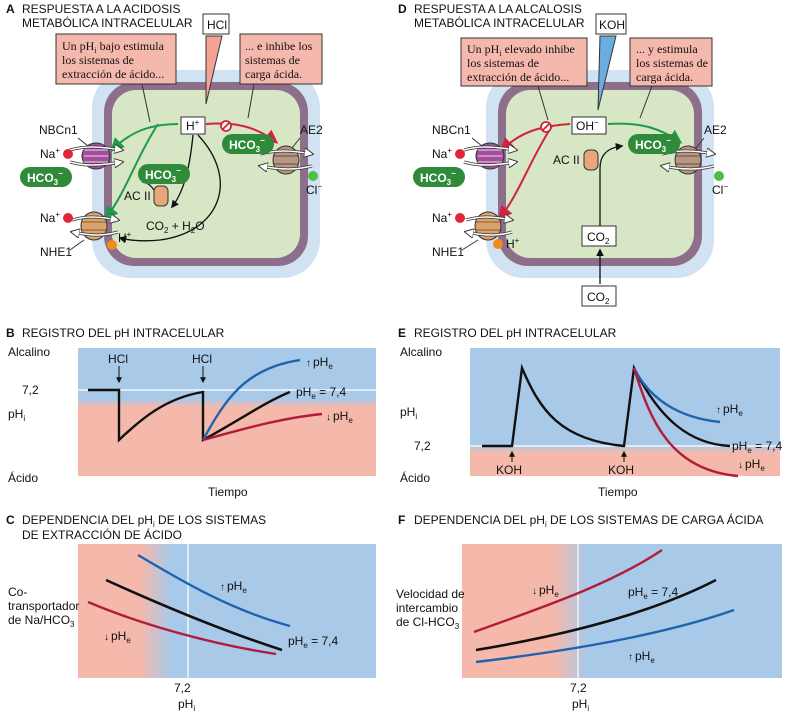  Describe the element at coordinates (117, 637) in the screenshot. I see `panel-c-label-low: ↓ pHe` at that location.